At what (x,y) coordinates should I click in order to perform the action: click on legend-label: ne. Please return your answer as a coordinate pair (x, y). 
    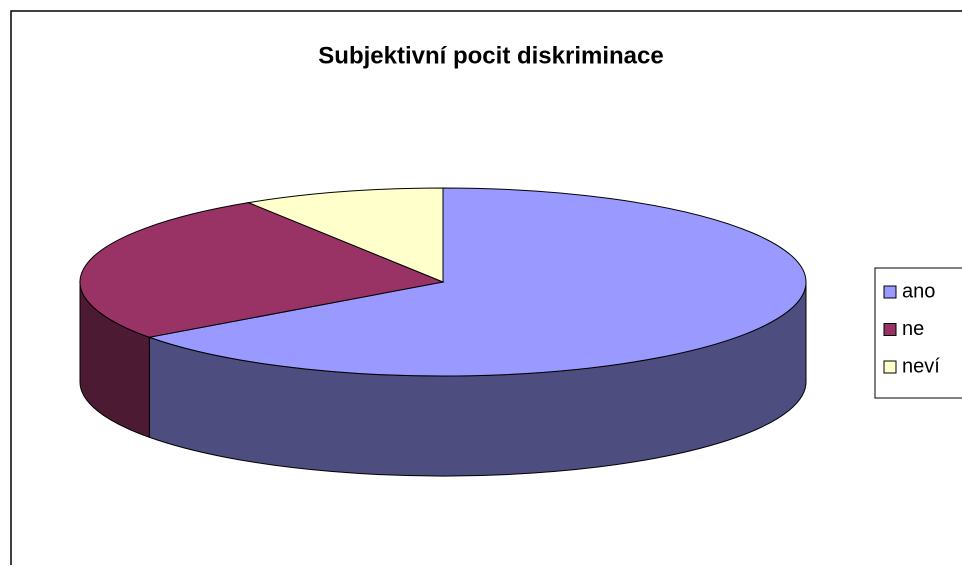
    Looking at the image, I should click on (913, 329).